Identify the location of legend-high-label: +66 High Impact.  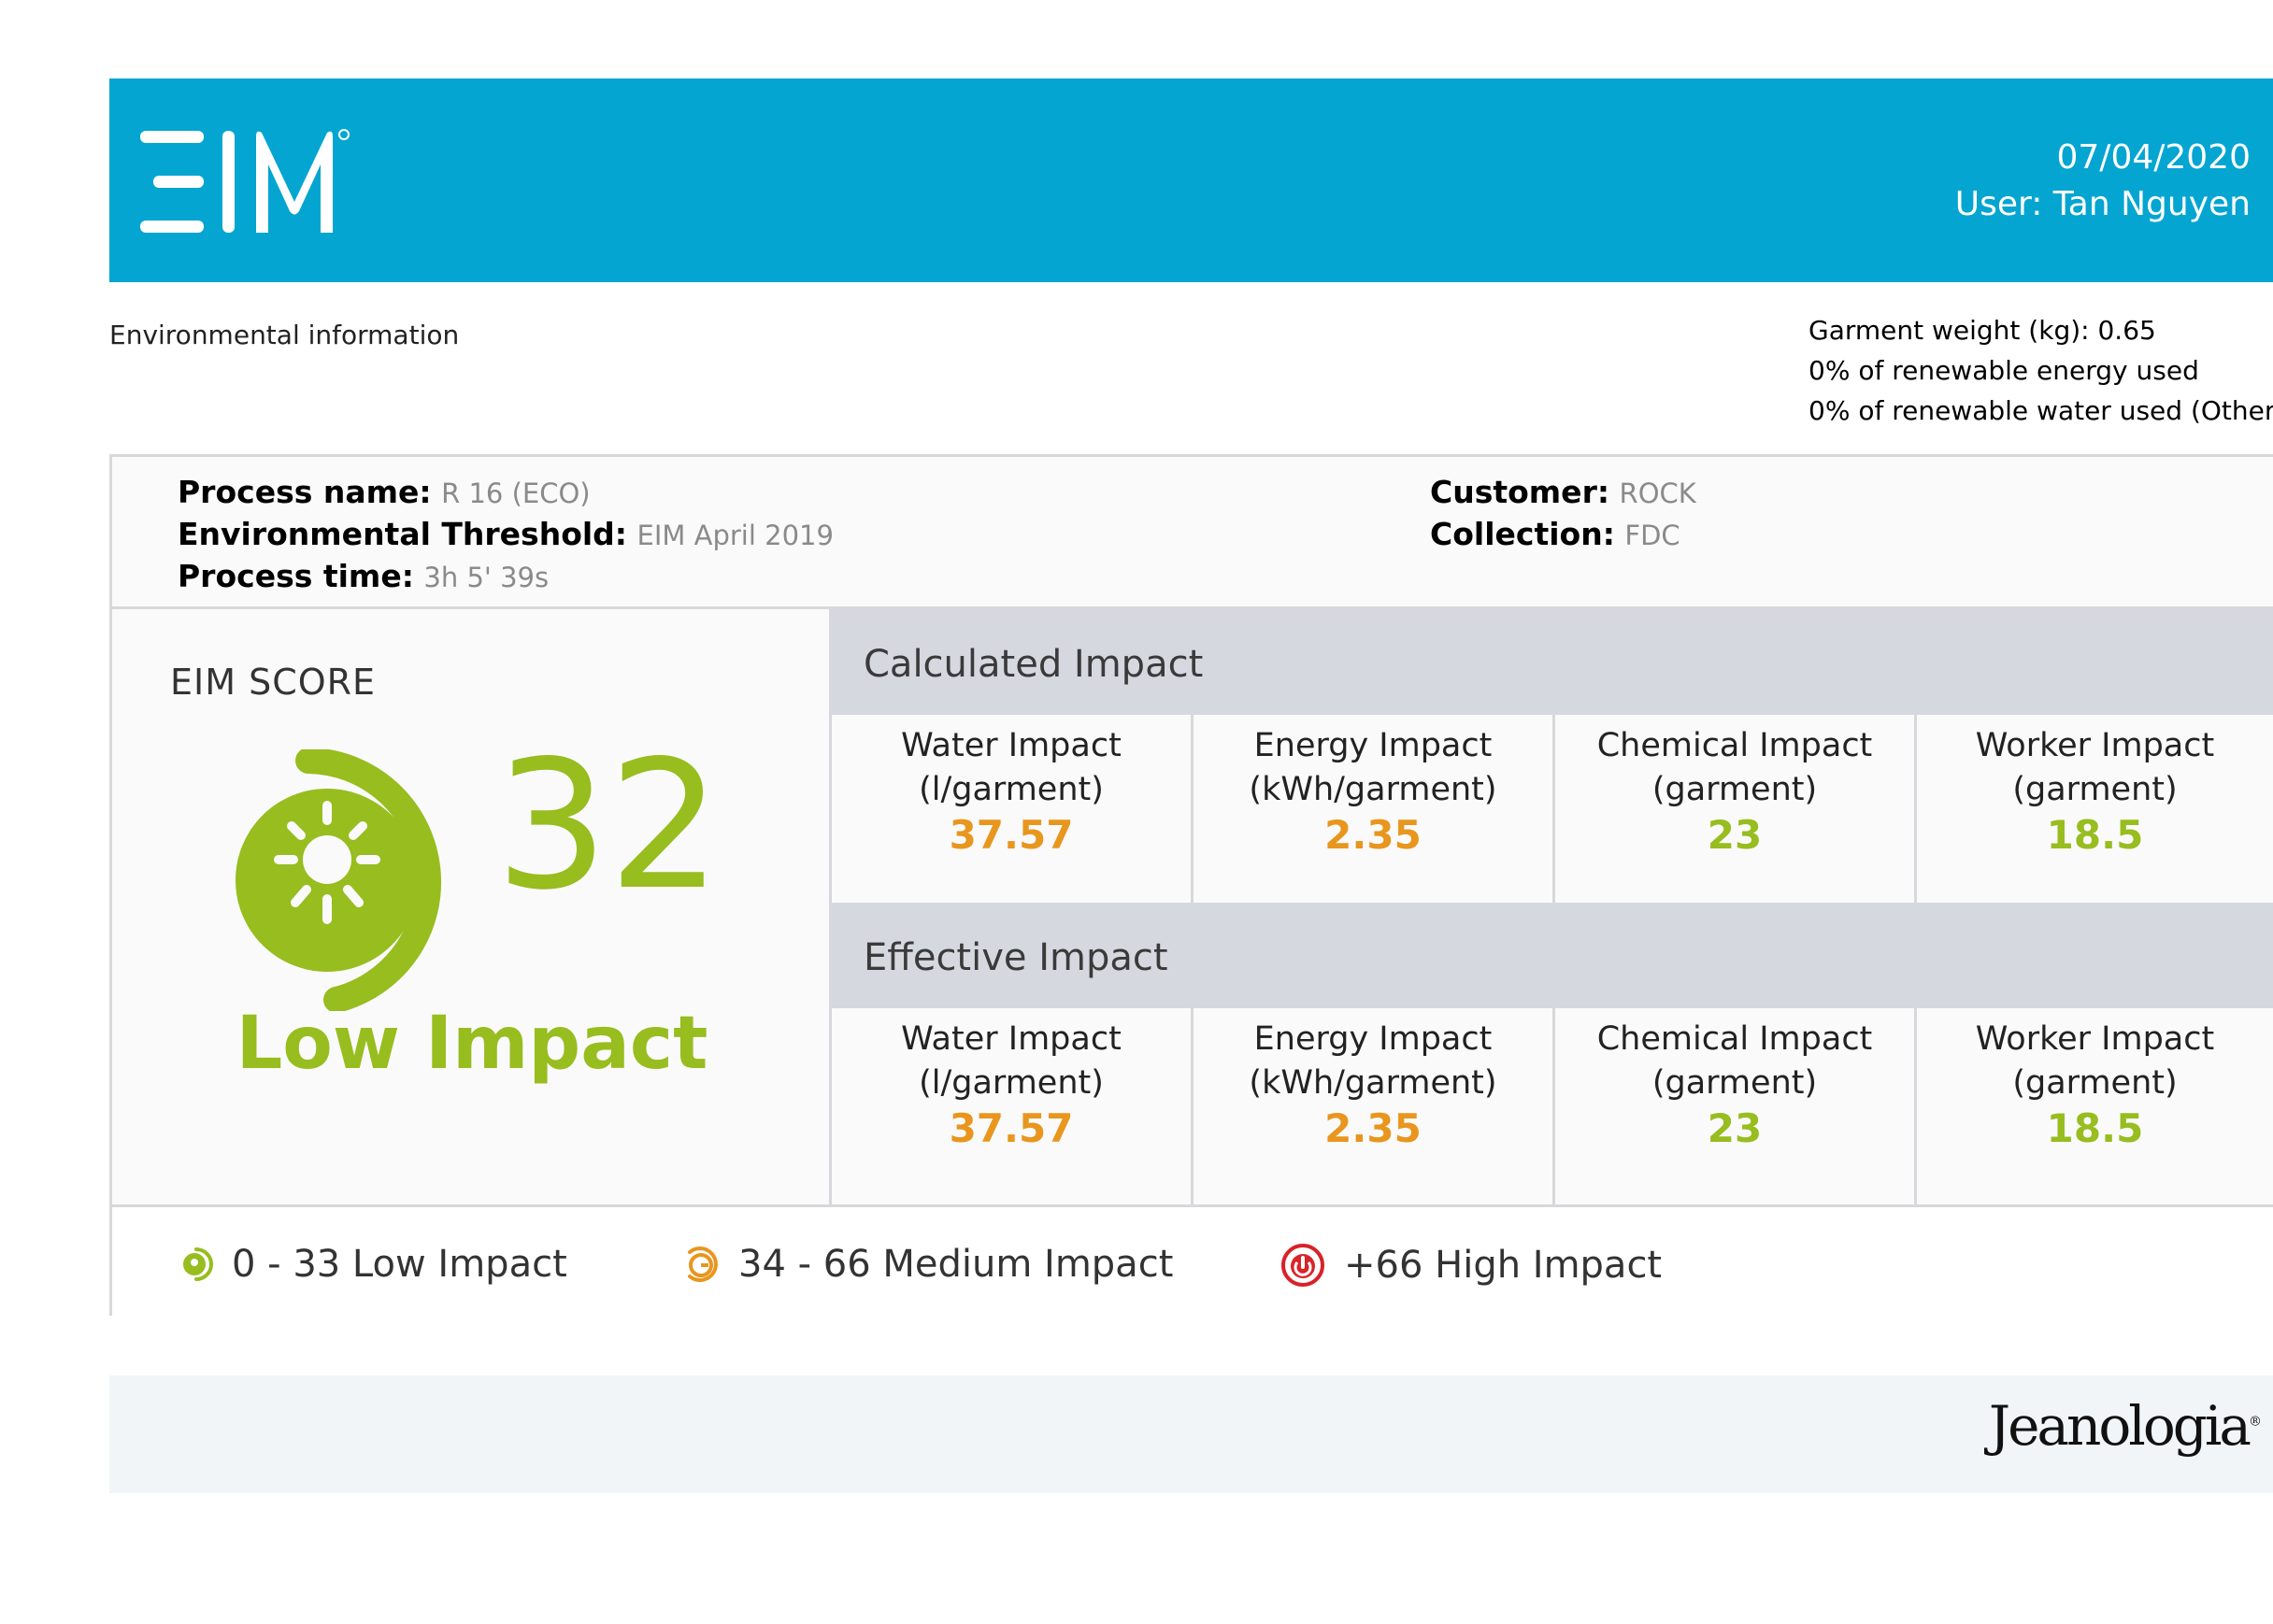
(1503, 1265).